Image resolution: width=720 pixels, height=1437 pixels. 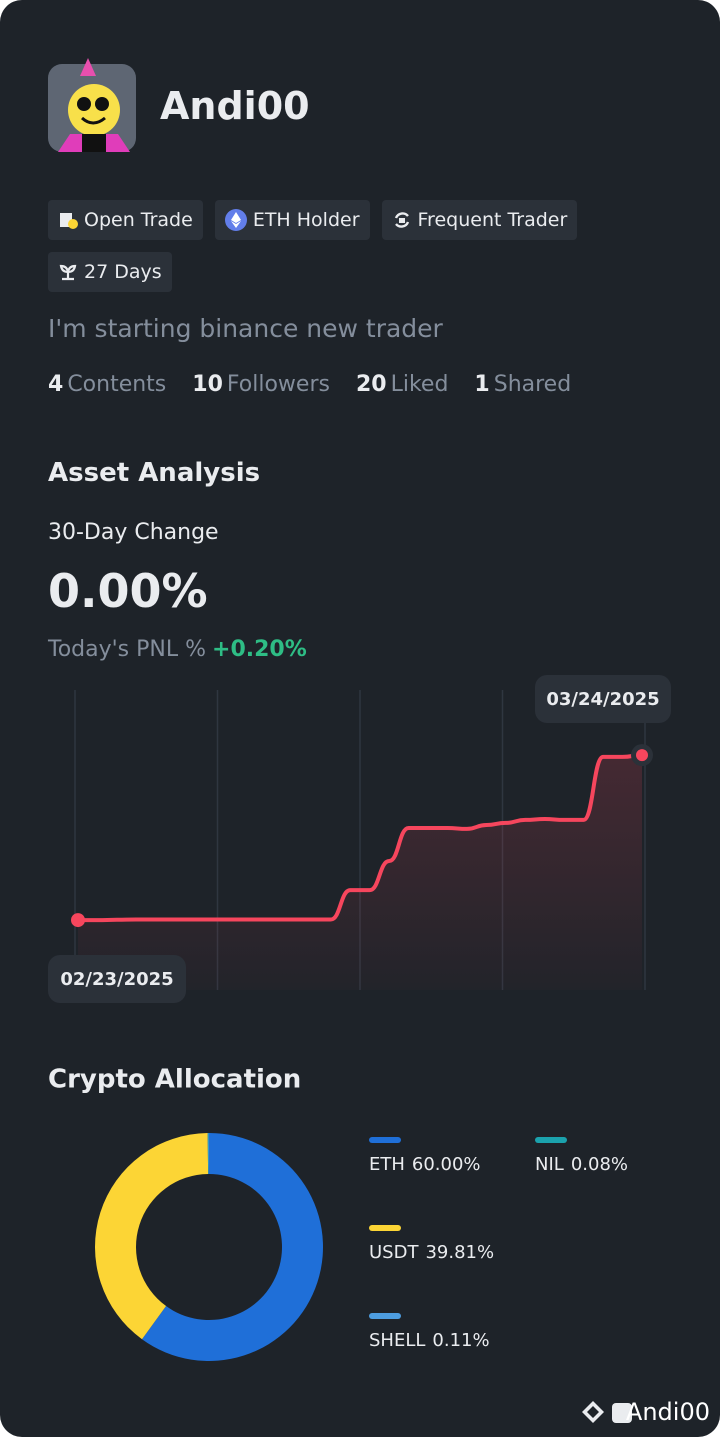 I want to click on legend-value: 39.81%, so click(x=459, y=1252).